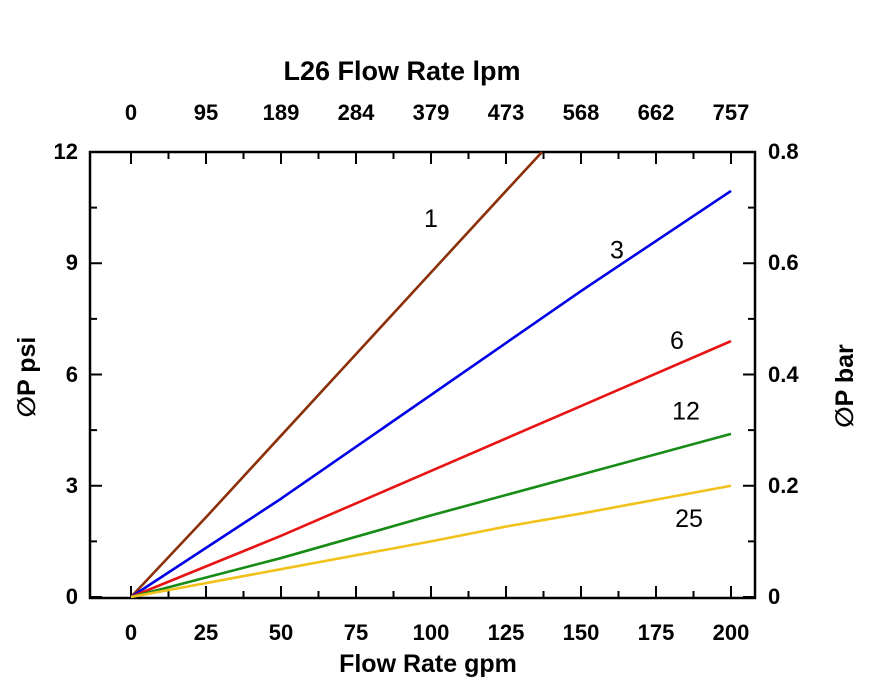  I want to click on y-tick-label-psi: 0, so click(71, 596).